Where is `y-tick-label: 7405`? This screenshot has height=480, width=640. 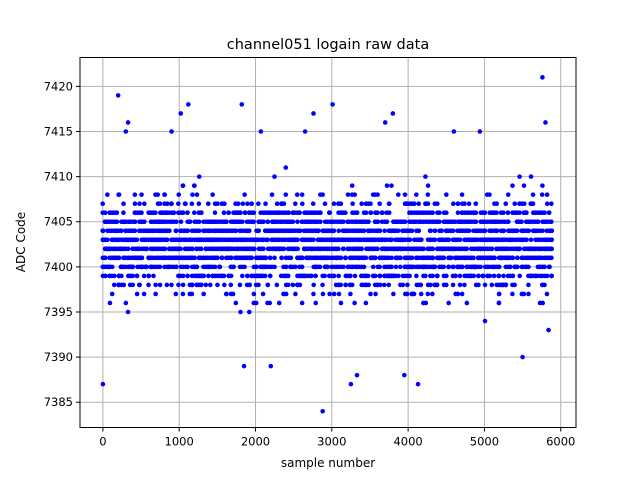 y-tick-label: 7405 is located at coordinates (58, 222).